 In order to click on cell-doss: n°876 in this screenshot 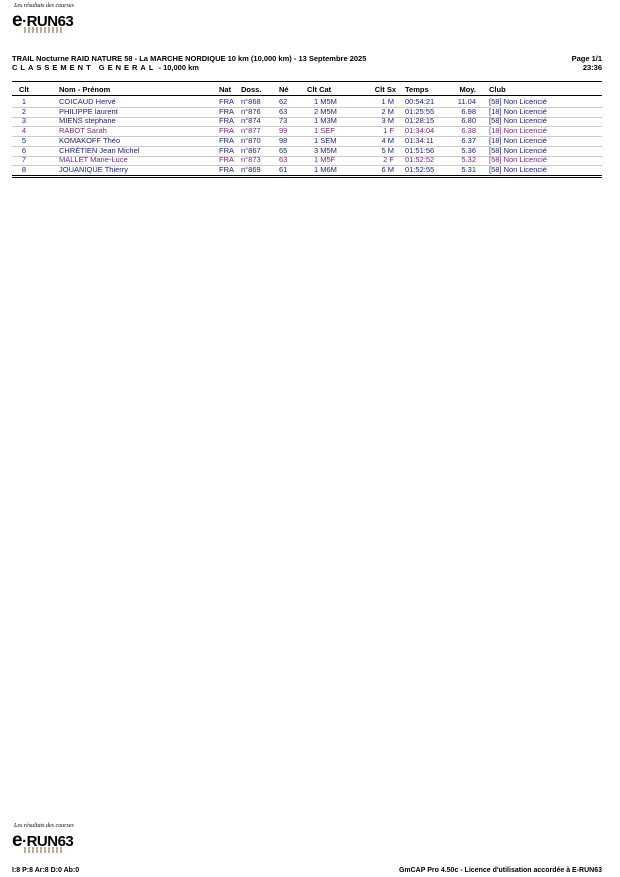, I will do `click(251, 111)`.